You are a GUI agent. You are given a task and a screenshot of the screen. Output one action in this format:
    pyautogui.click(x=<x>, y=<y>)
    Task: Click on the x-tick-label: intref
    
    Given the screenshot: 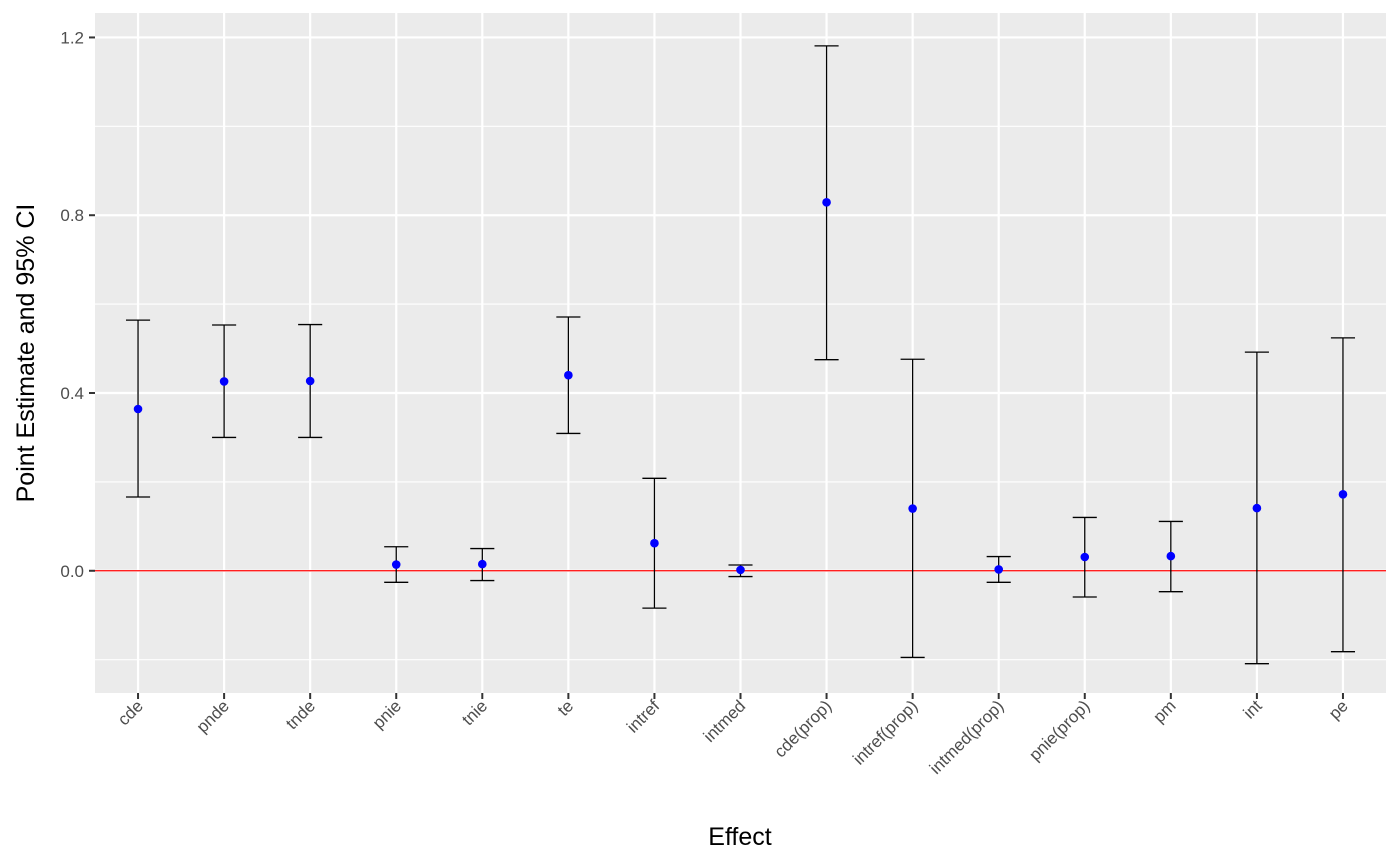 What is the action you would take?
    pyautogui.click(x=643, y=716)
    